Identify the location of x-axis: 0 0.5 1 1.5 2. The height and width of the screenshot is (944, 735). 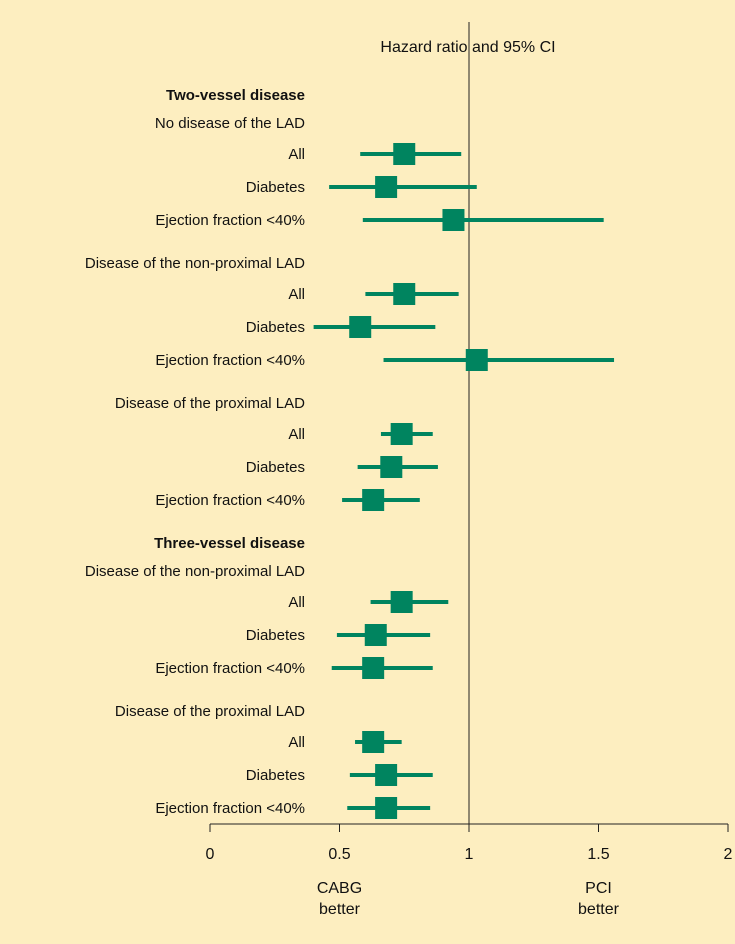
(469, 843).